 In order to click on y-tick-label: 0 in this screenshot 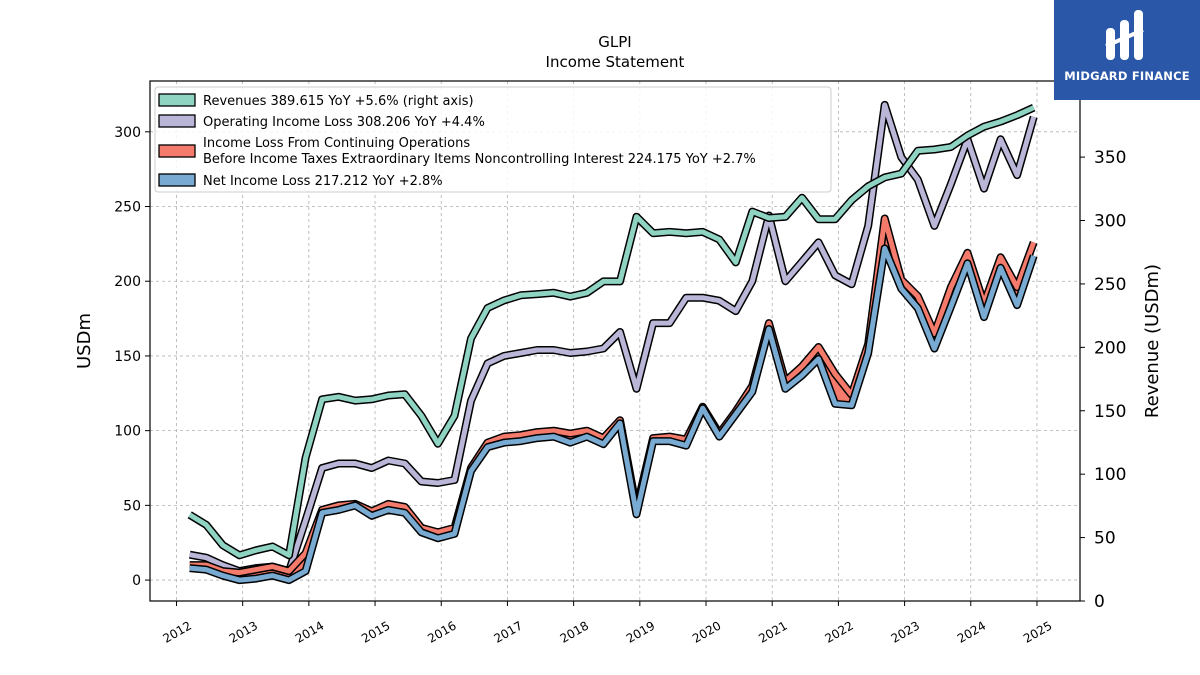, I will do `click(136, 581)`.